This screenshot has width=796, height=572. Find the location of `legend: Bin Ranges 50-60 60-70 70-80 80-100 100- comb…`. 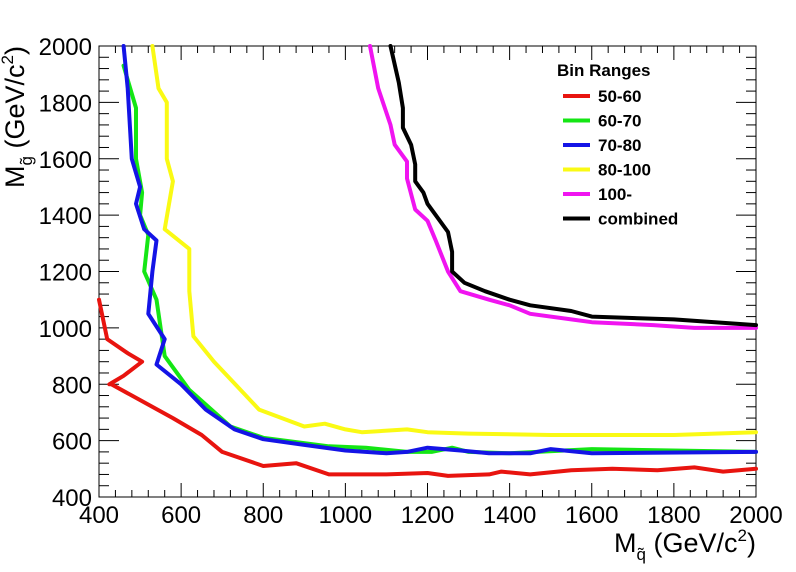

legend: Bin Ranges 50-60 60-70 70-80 80-100 100- comb… is located at coordinates (617, 145).